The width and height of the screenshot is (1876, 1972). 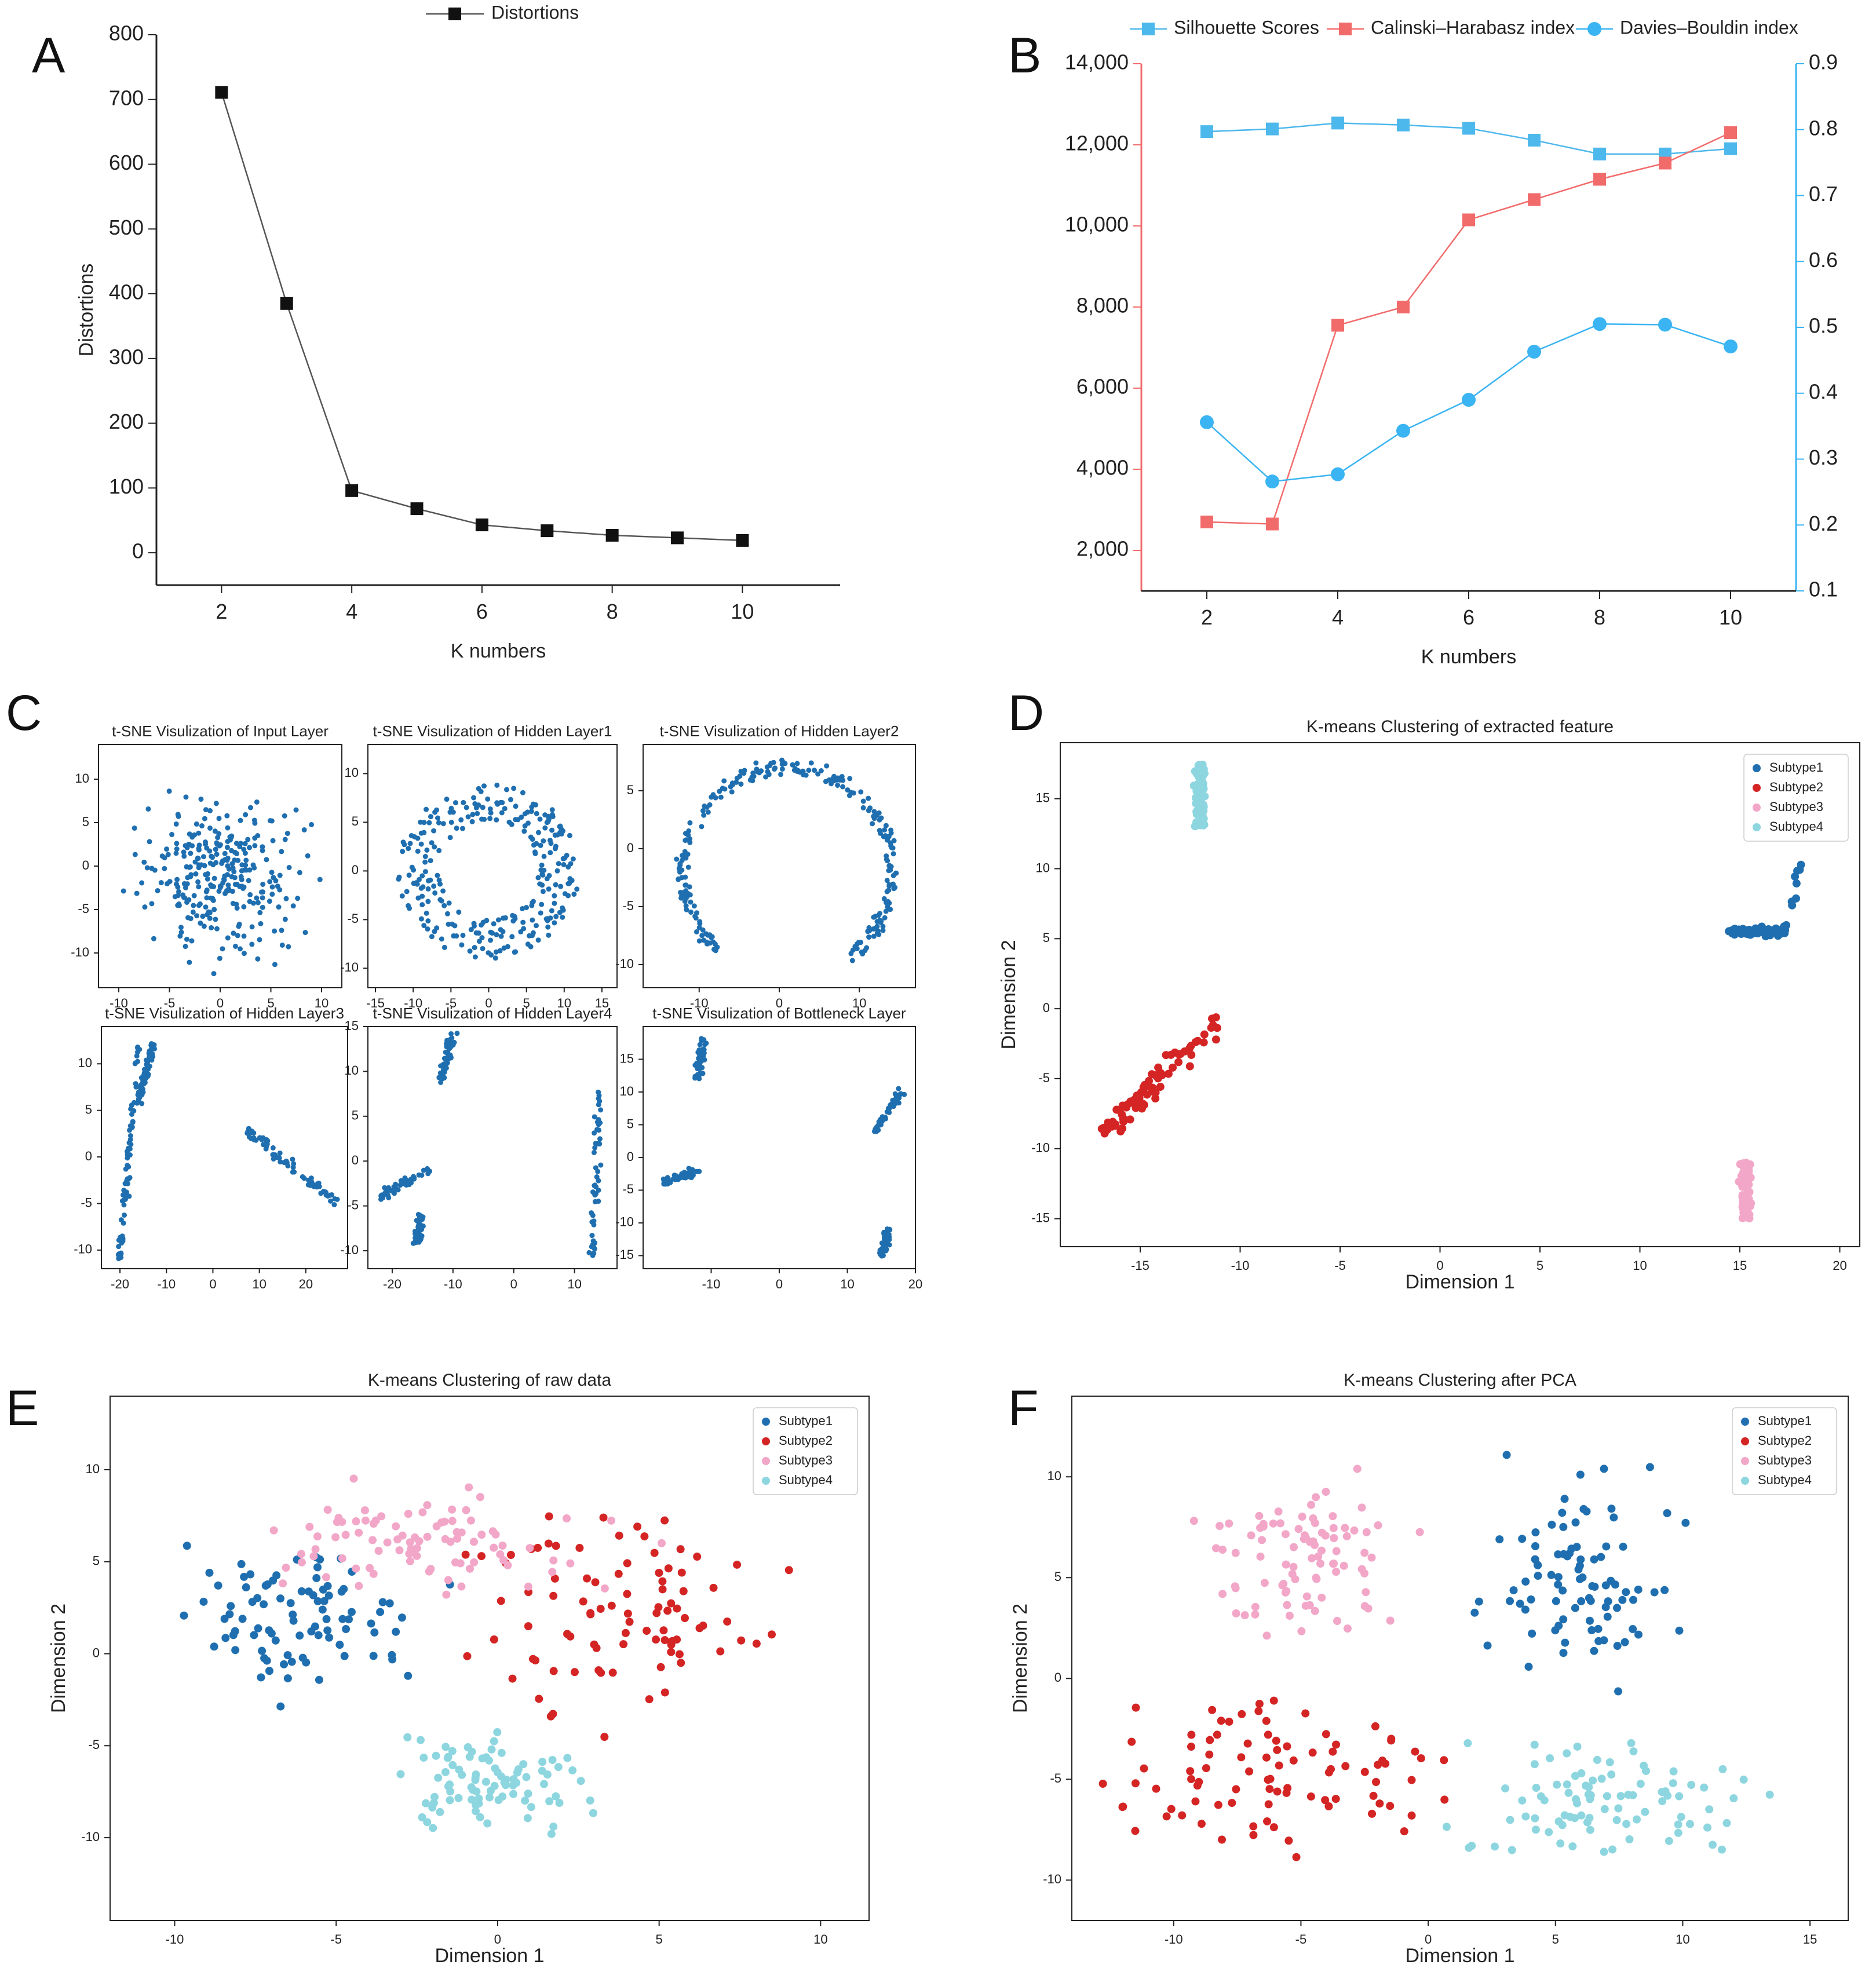 I want to click on chart-c6-frame, so click(x=779, y=1147).